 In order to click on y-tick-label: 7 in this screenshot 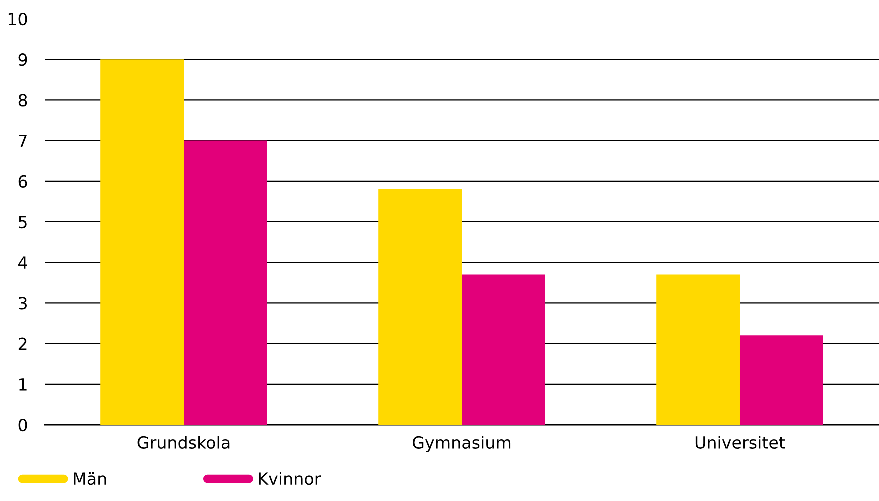, I will do `click(23, 141)`.